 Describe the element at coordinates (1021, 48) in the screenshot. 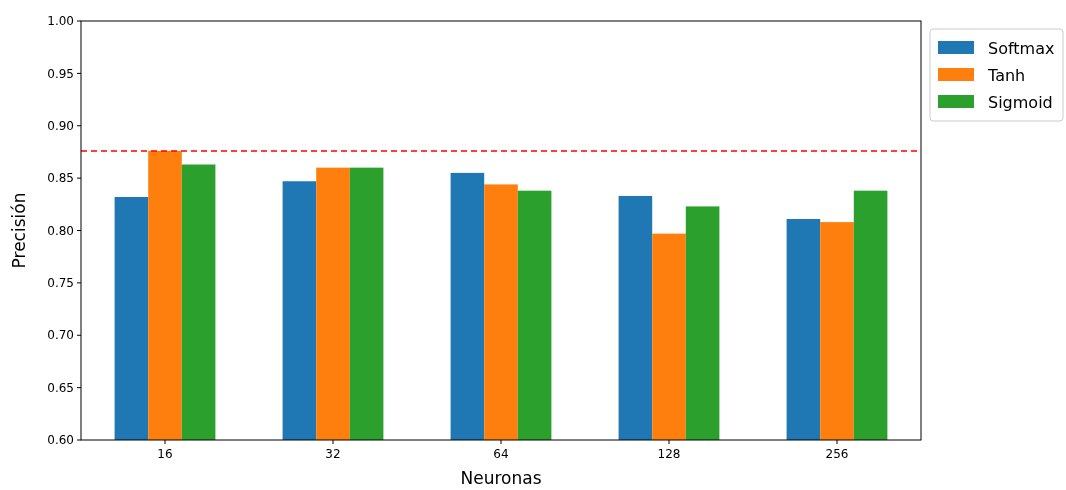

I see `legend-label: Softmax` at that location.